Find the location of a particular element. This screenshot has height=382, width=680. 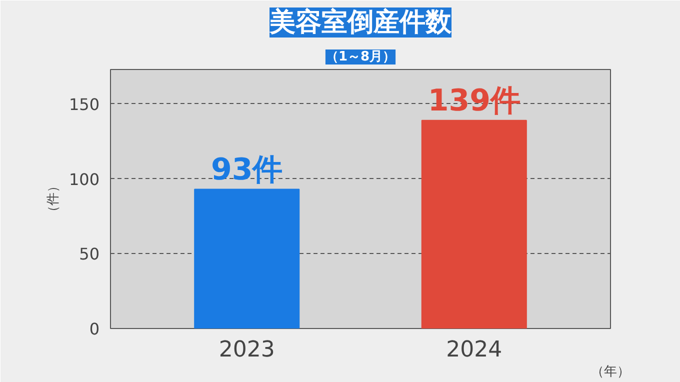

chart-title: 美容室倒産件数 is located at coordinates (360, 23).